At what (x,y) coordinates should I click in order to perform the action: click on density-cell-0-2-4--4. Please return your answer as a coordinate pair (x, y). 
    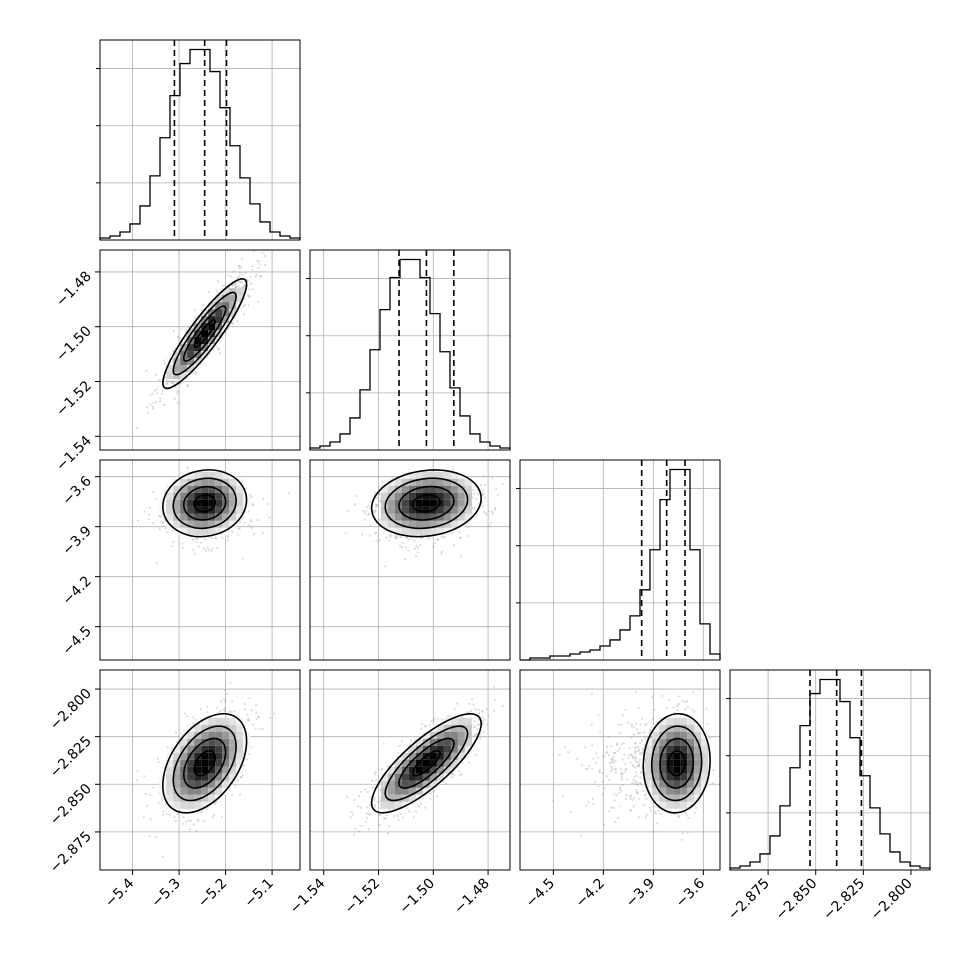
    Looking at the image, I should click on (233, 475).